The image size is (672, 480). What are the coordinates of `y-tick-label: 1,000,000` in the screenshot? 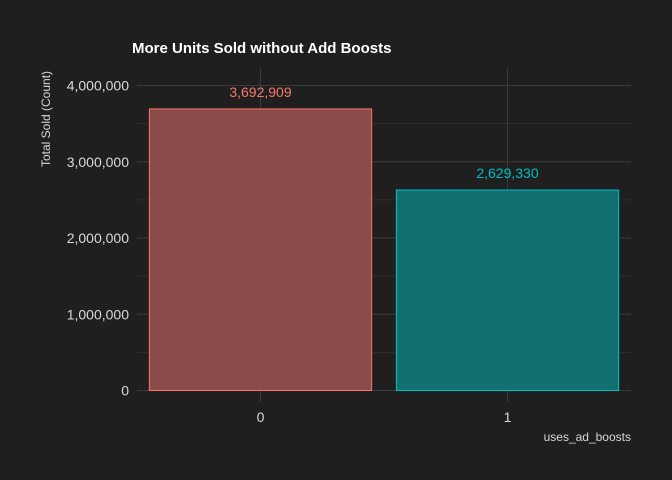 It's located at (98, 314).